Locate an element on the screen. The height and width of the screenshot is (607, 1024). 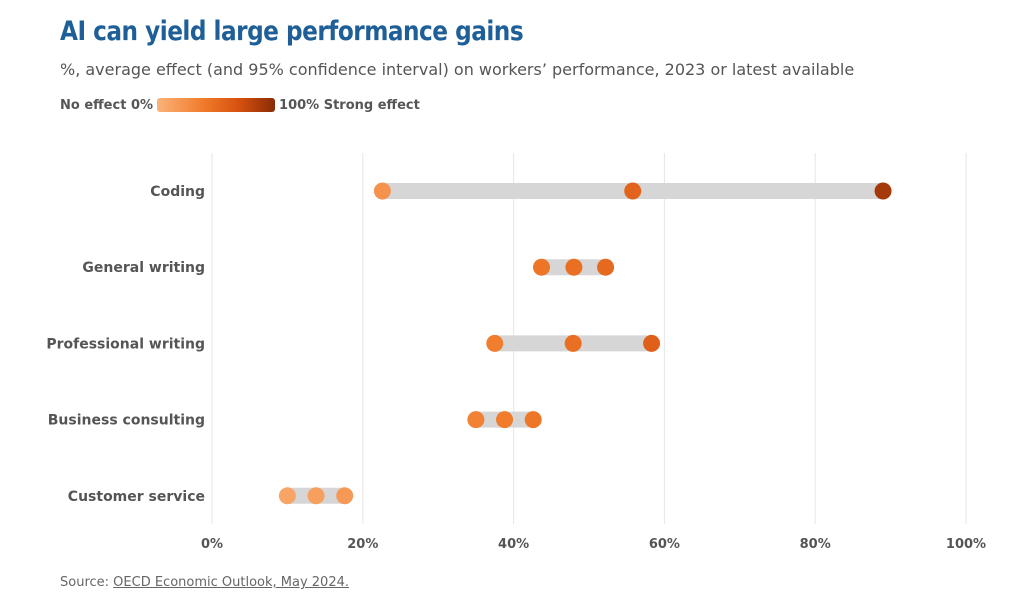
color-legend: No effect 0% 100% Strong effect is located at coordinates (240, 105).